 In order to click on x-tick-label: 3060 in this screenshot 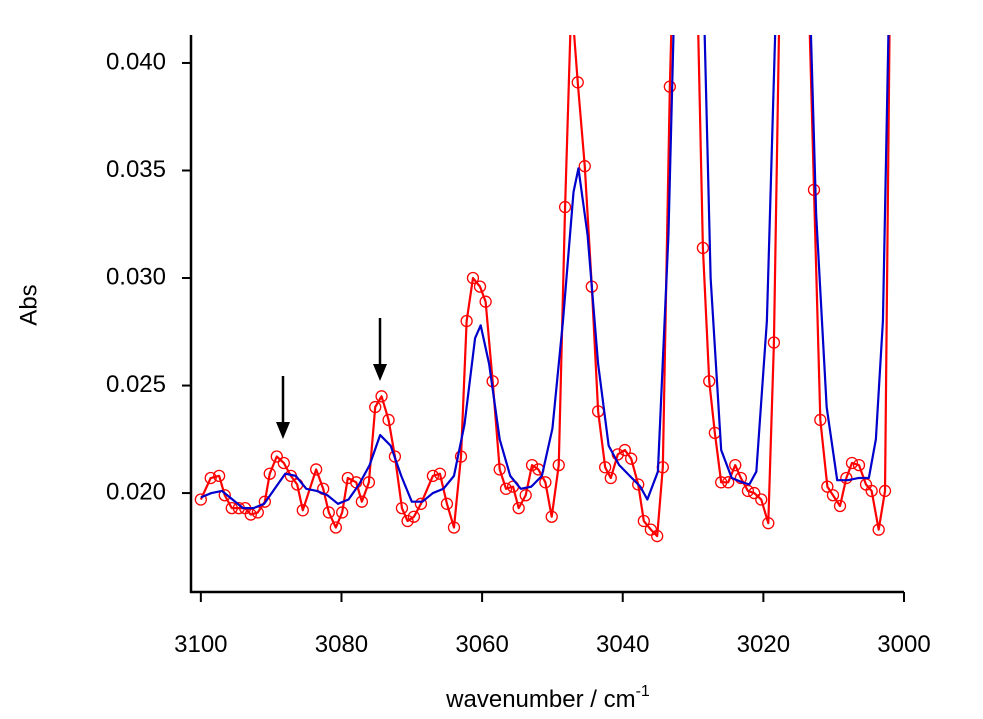, I will do `click(481, 644)`.